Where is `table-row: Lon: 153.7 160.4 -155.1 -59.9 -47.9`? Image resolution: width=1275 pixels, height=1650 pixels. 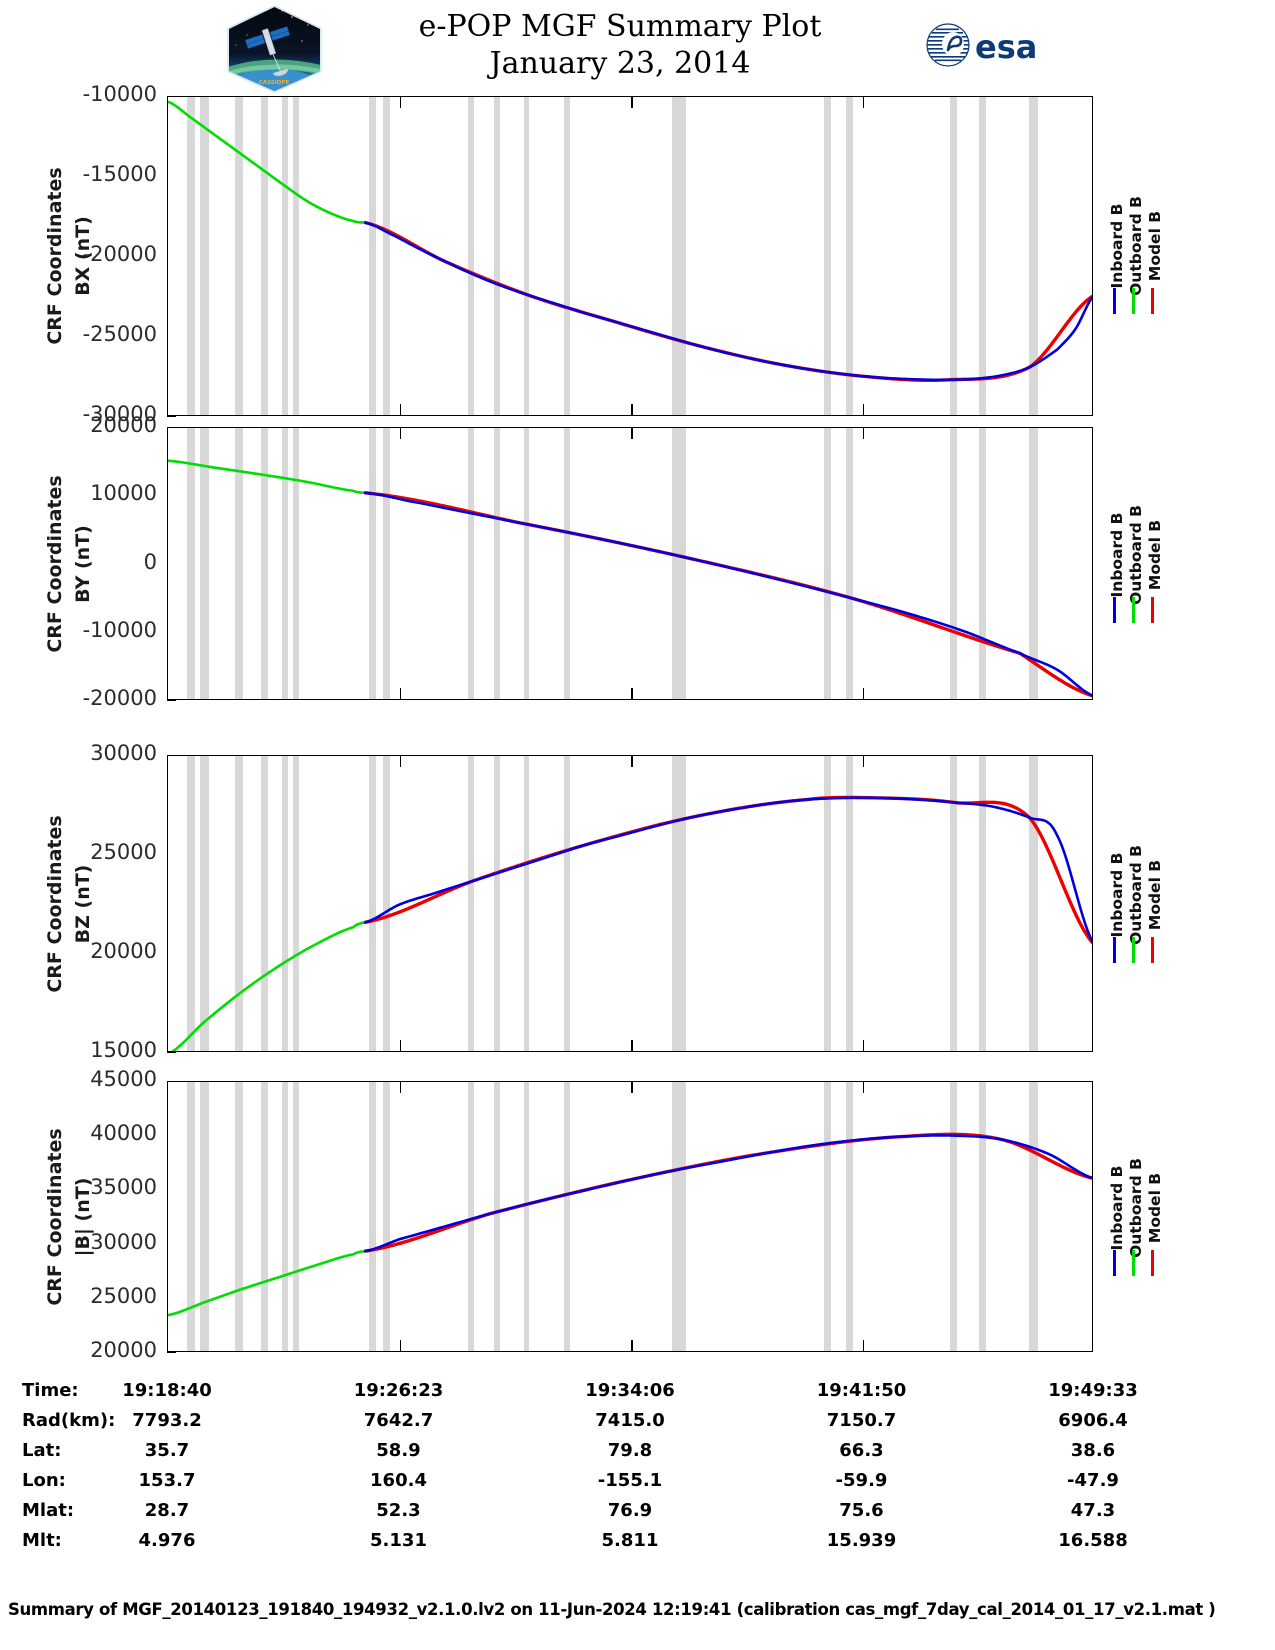
table-row: Lon: 153.7 160.4 -155.1 -59.9 -47.9 is located at coordinates (637, 1484).